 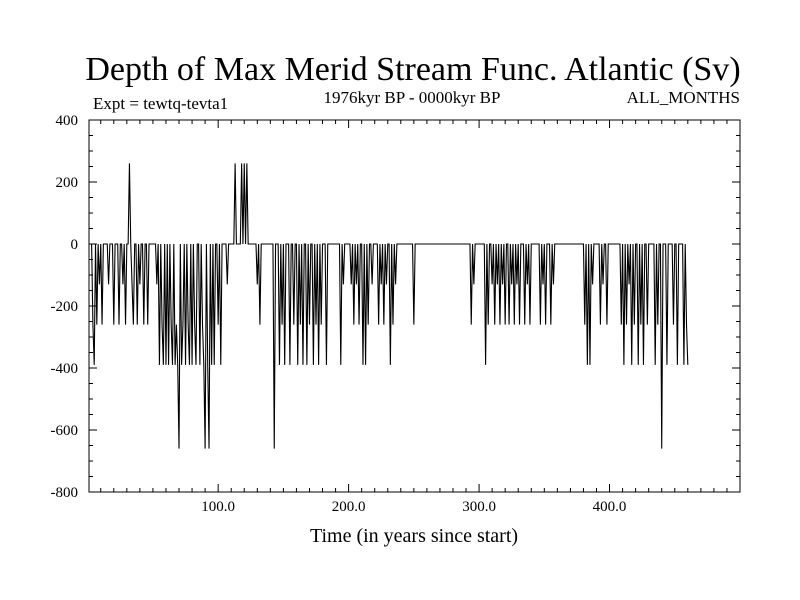 I want to click on y-tick-label: -200, so click(x=65, y=307).